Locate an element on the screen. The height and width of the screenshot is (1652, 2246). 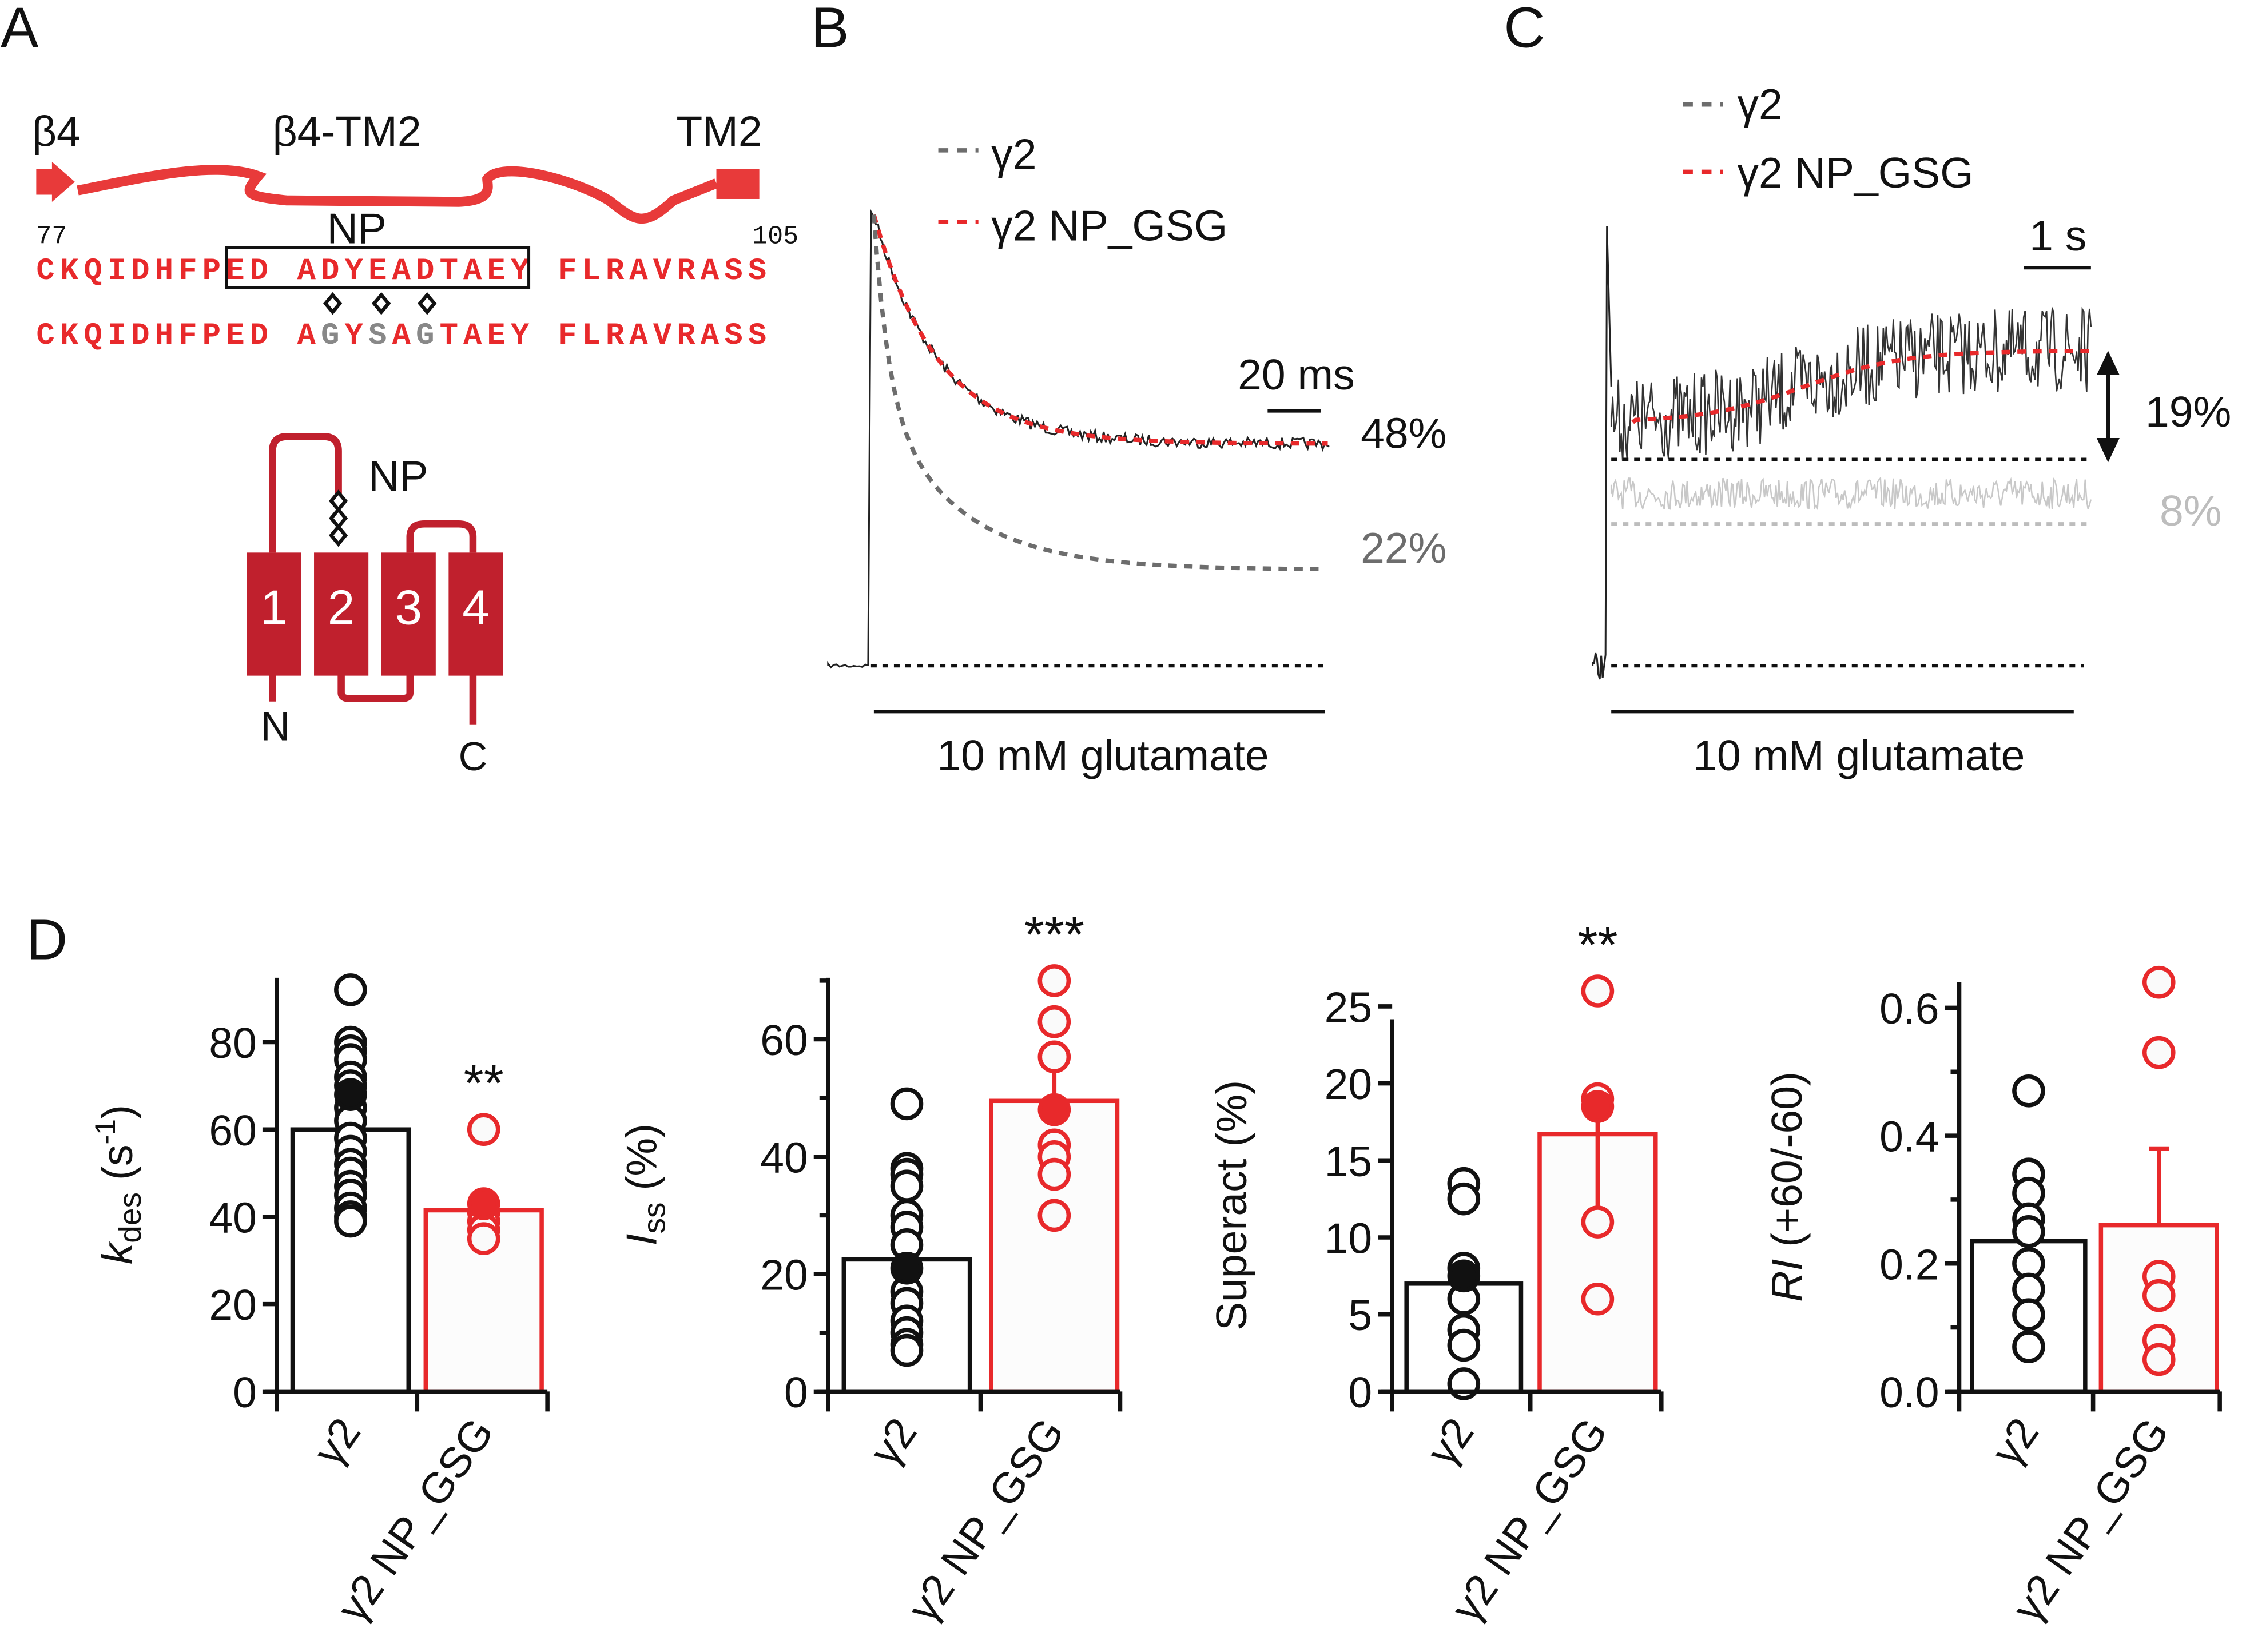
current-trace-mutant-raw is located at coordinates (1078, 439).